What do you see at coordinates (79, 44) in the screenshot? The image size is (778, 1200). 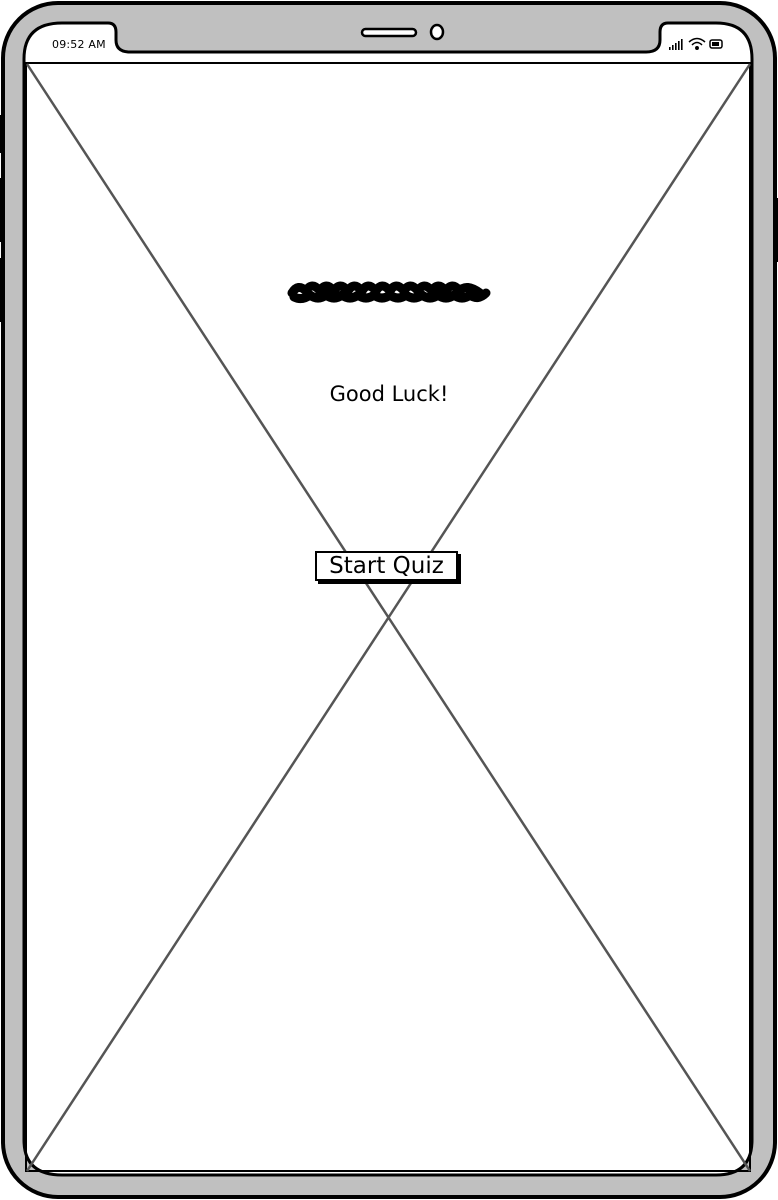 I see `status-time: 09:52 AM` at bounding box center [79, 44].